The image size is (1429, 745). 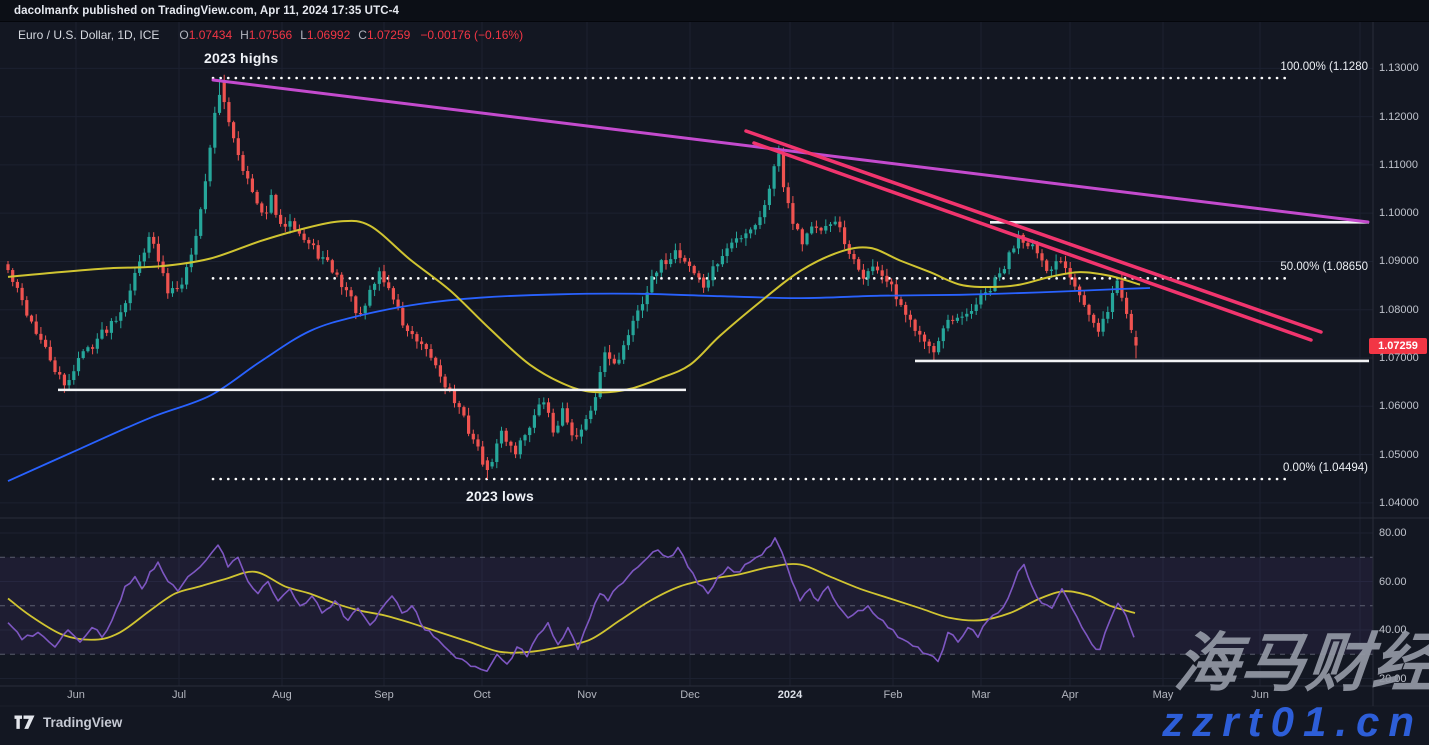 I want to click on tradingview-logo-icon, so click(x=24, y=722).